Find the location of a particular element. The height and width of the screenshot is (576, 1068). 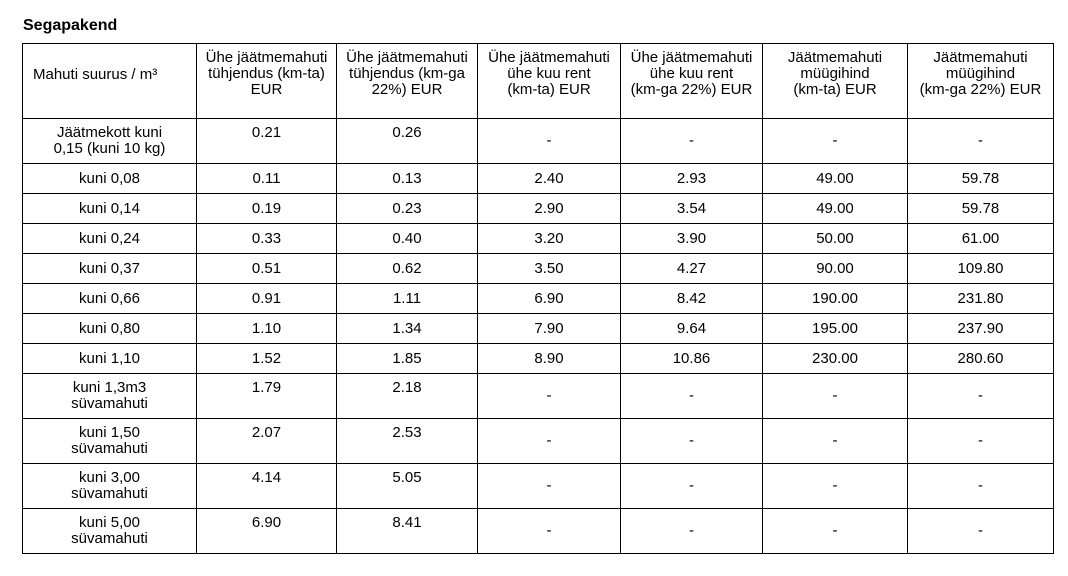

column-header-line: Jäätmemahuti is located at coordinates (980, 57).